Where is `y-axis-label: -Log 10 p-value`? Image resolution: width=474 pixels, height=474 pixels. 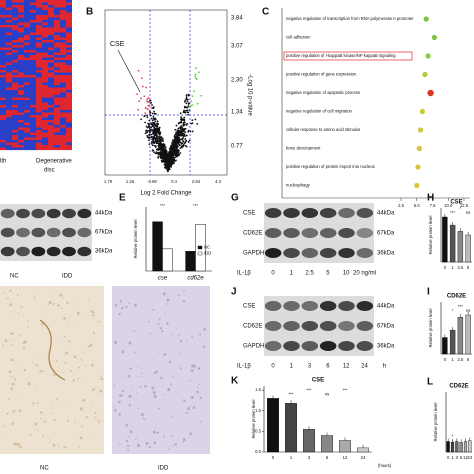 y-axis-label: -Log 10 p-value is located at coordinates (249, 95).